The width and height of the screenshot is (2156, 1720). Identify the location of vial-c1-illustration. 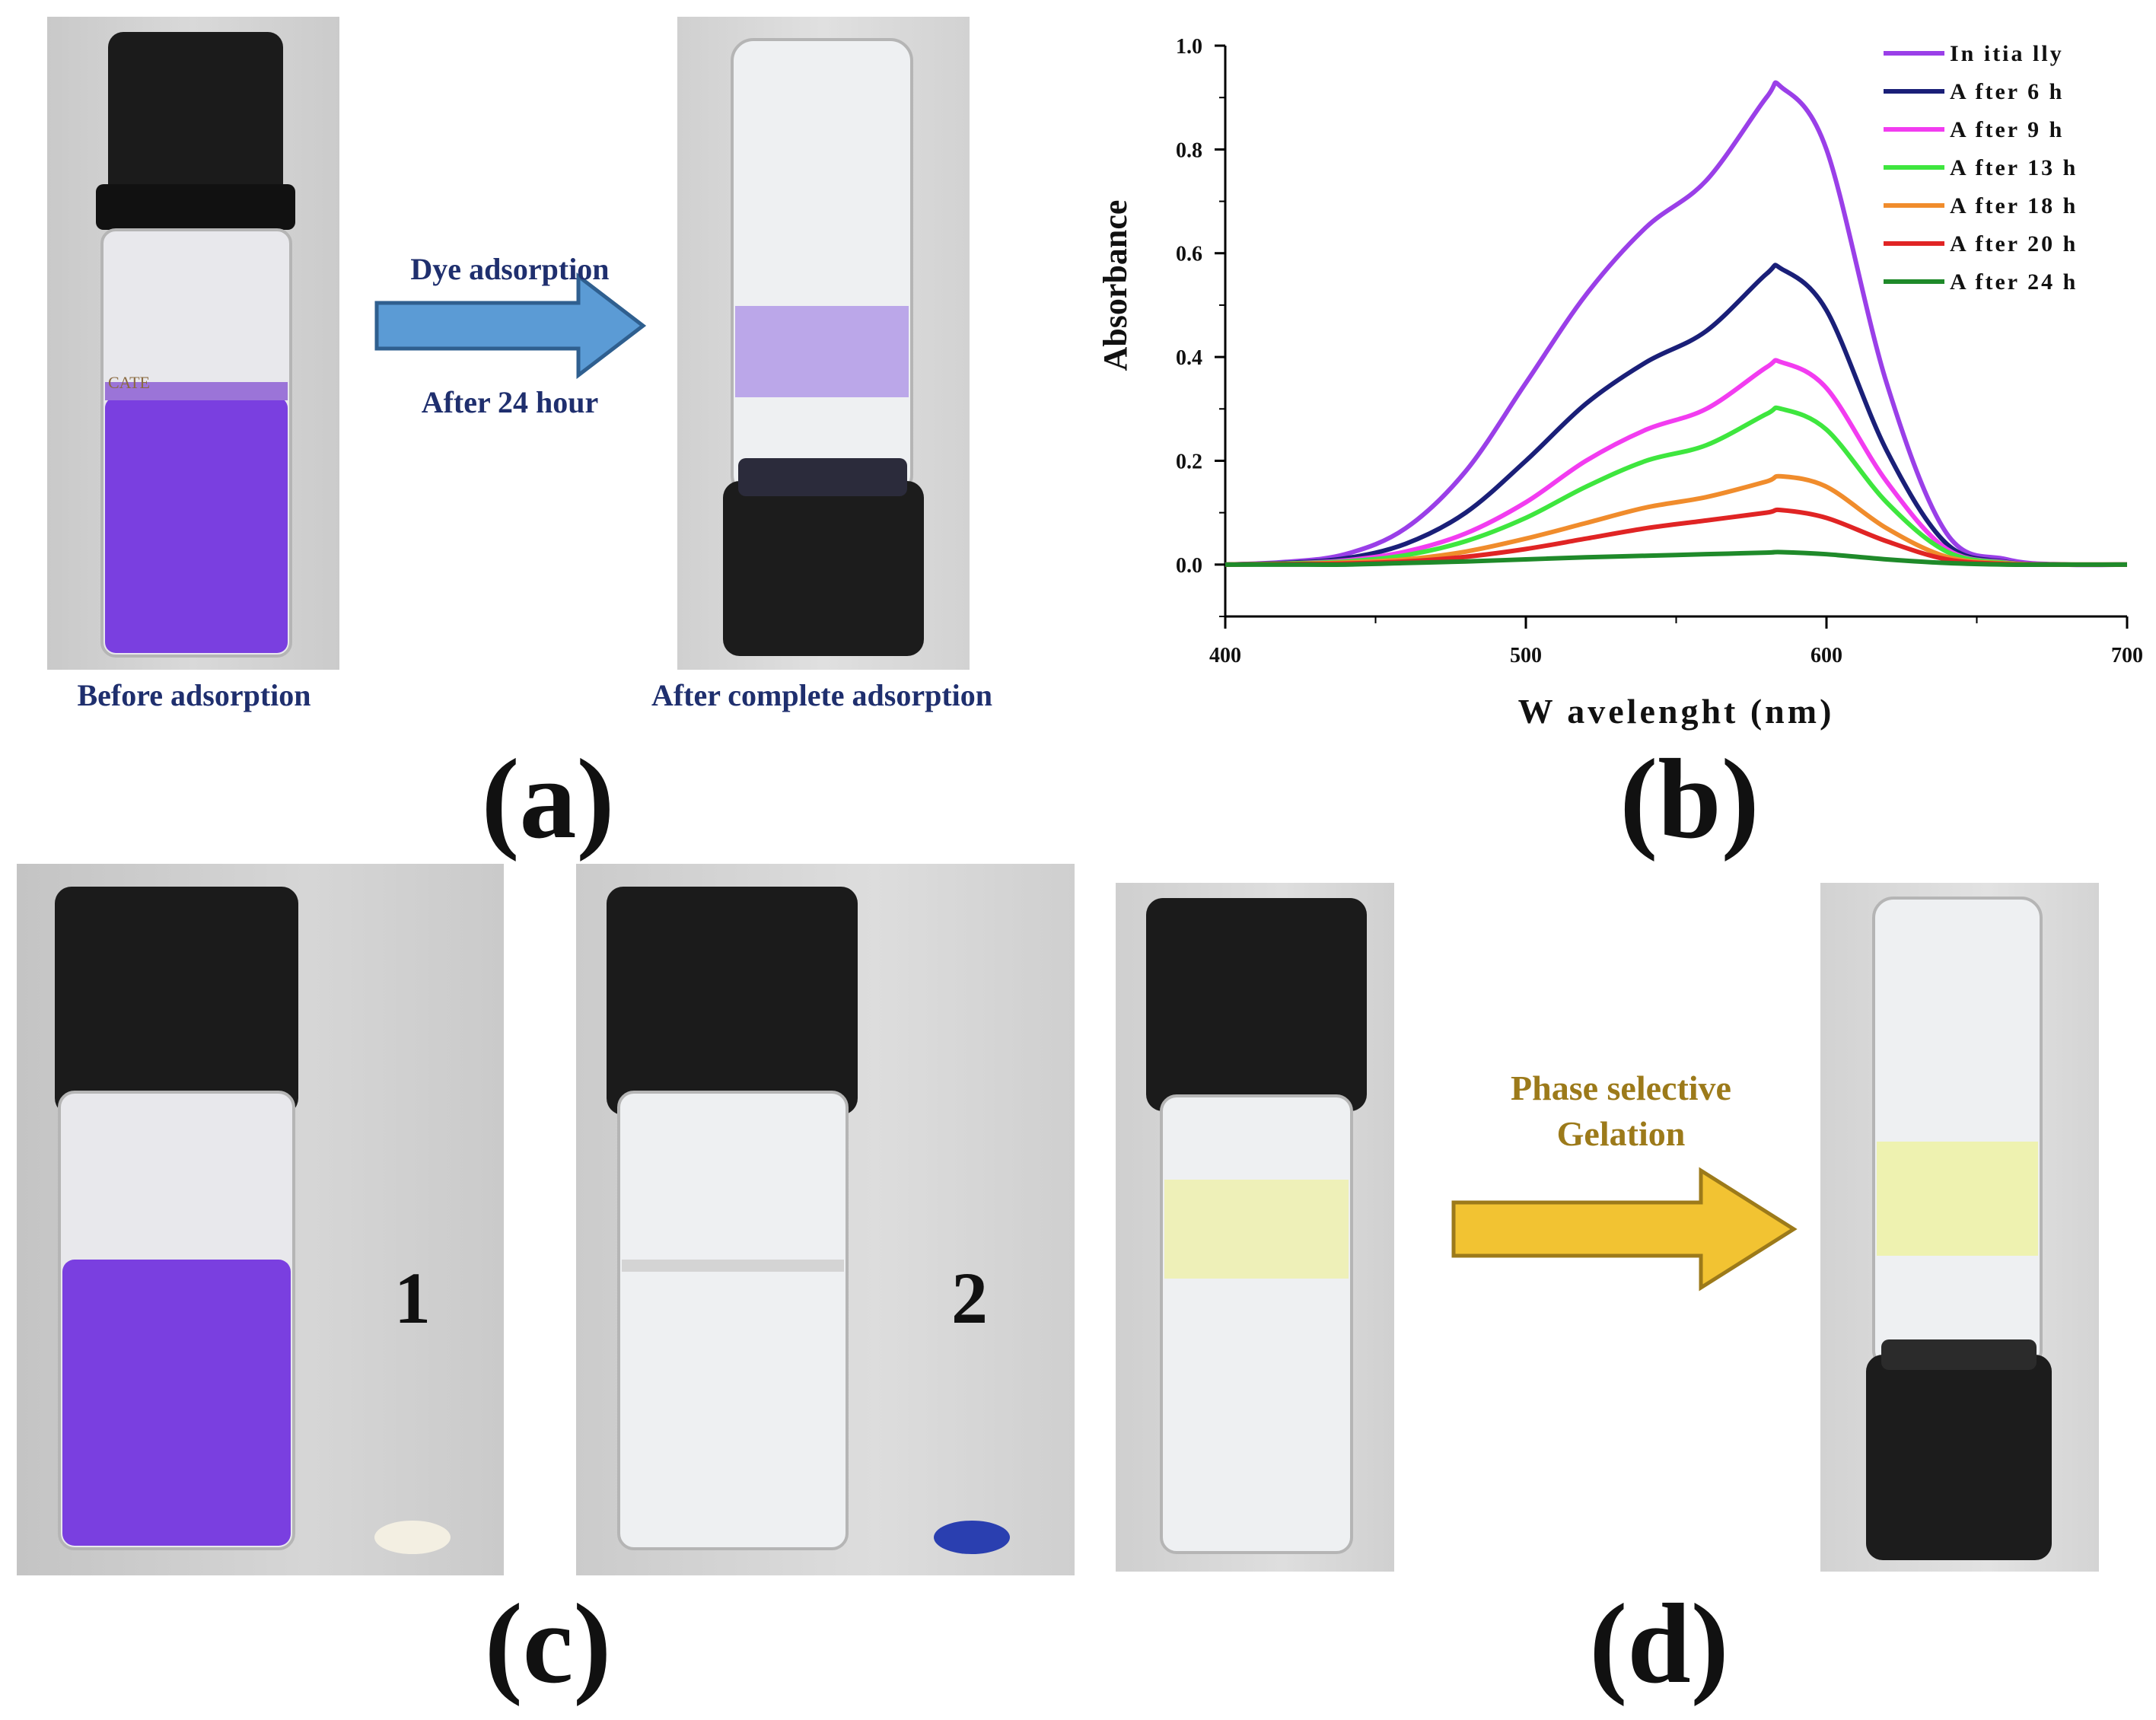
(253, 1220).